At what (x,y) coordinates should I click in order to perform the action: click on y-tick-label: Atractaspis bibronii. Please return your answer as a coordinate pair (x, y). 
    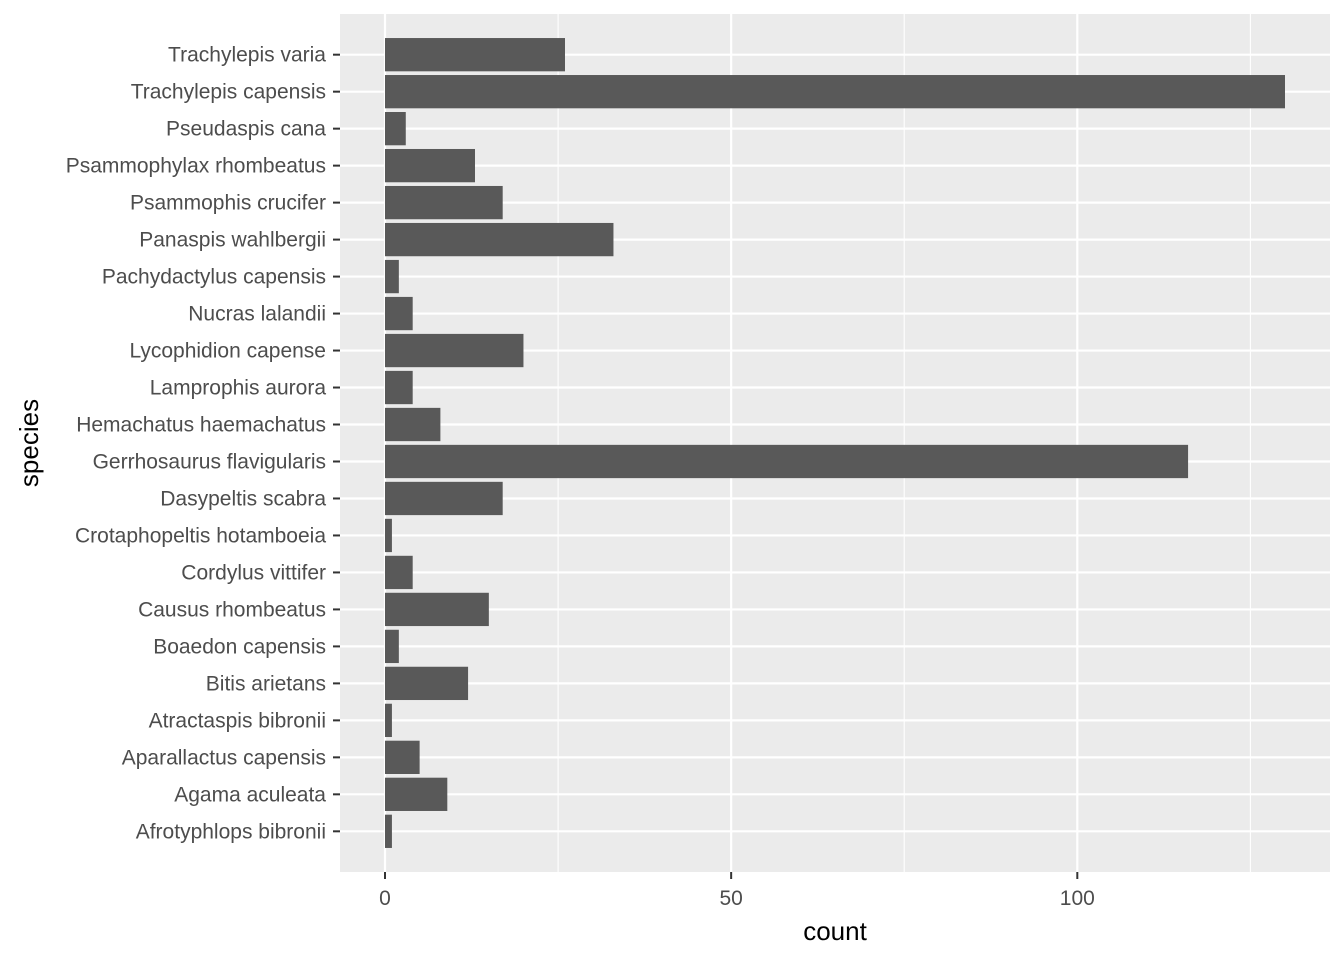
    Looking at the image, I should click on (237, 720).